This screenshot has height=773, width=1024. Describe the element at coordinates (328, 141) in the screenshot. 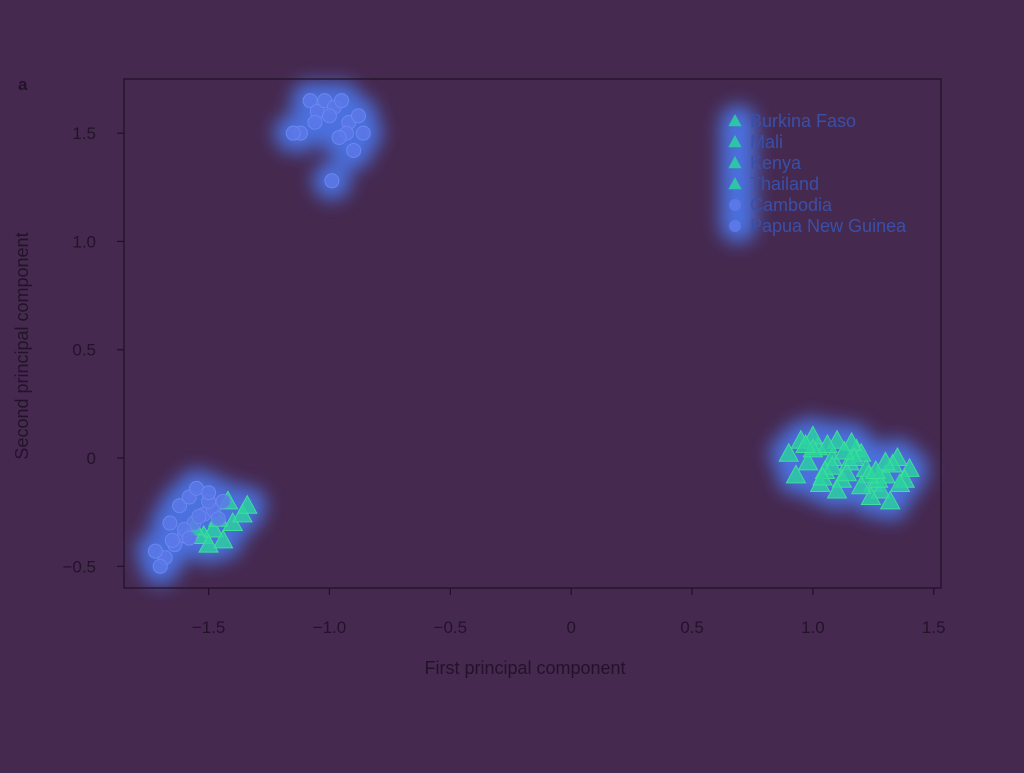

I see `series-papua-new-guinea` at that location.